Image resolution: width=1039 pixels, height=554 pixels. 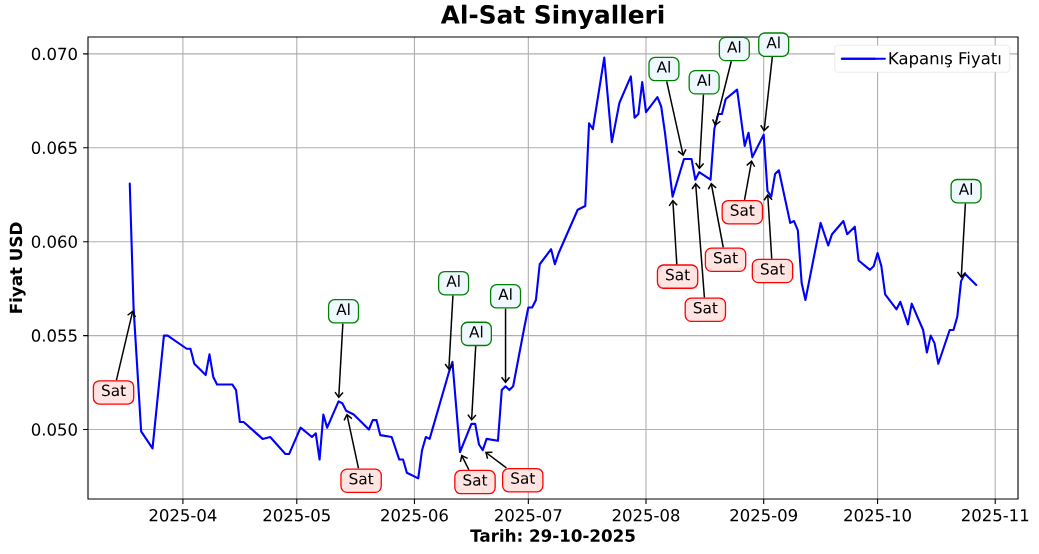 I want to click on x-tick-label: 2025-08, so click(x=646, y=515).